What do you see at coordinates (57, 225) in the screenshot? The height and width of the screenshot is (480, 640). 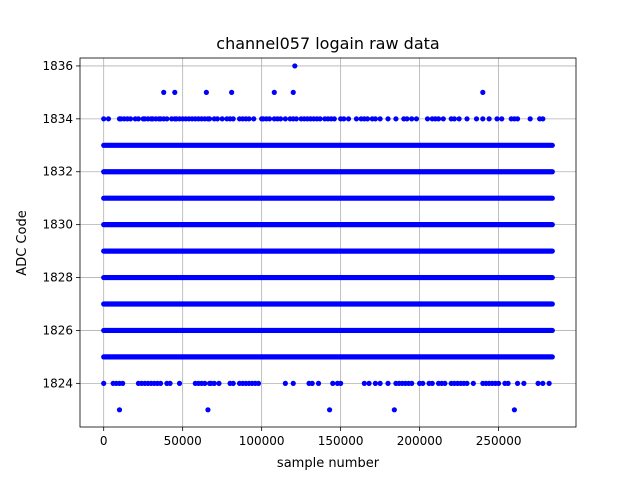 I see `y-tick-label: 1830` at bounding box center [57, 225].